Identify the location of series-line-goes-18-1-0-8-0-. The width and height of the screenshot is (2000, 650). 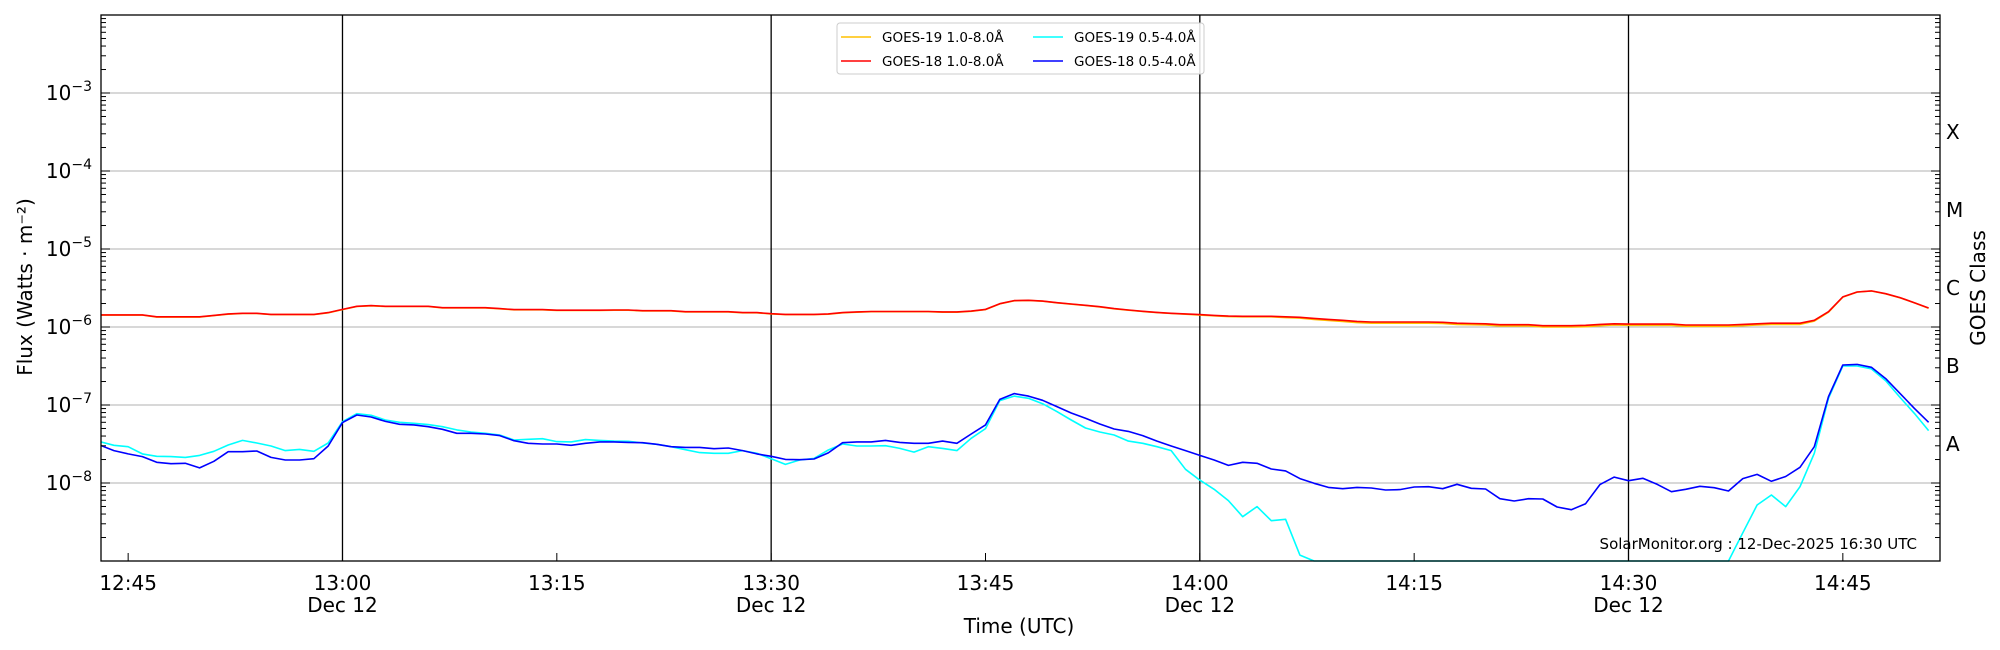
(1015, 308).